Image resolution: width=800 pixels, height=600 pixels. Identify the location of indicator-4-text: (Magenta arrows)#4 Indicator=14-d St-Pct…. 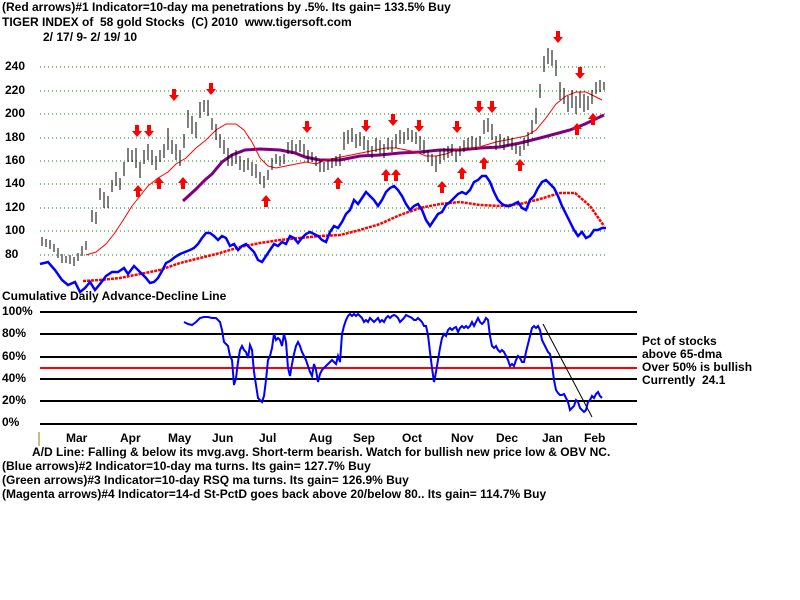
(274, 494).